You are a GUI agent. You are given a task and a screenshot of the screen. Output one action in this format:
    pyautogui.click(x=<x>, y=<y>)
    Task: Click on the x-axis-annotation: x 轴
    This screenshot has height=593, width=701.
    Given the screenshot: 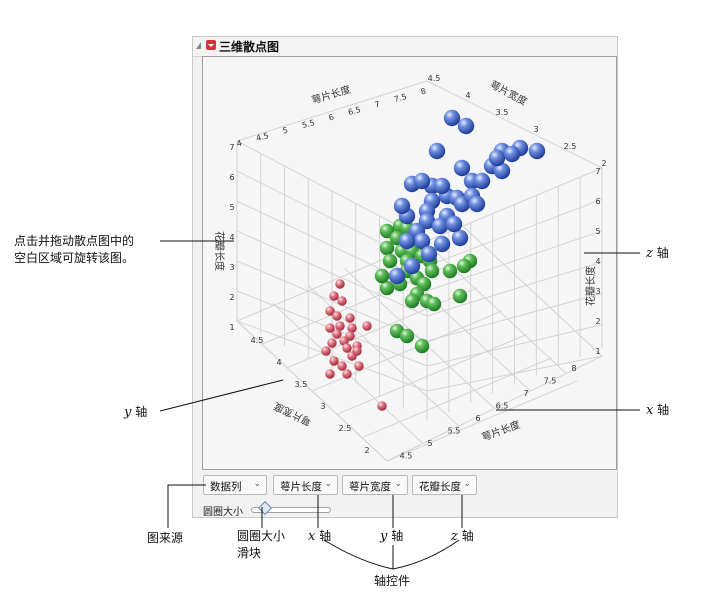 What is the action you would take?
    pyautogui.click(x=657, y=410)
    